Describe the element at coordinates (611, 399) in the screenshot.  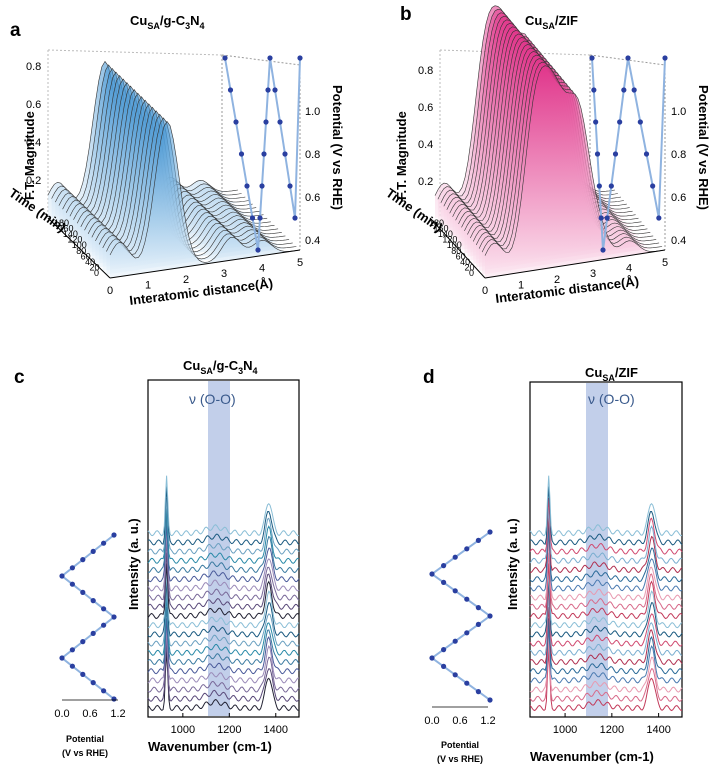
I see `d-band-label: ν (O-O)` at that location.